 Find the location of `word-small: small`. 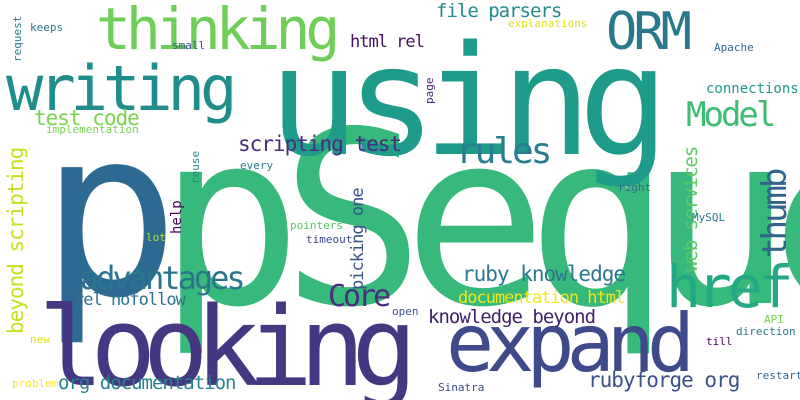

word-small: small is located at coordinates (189, 45).